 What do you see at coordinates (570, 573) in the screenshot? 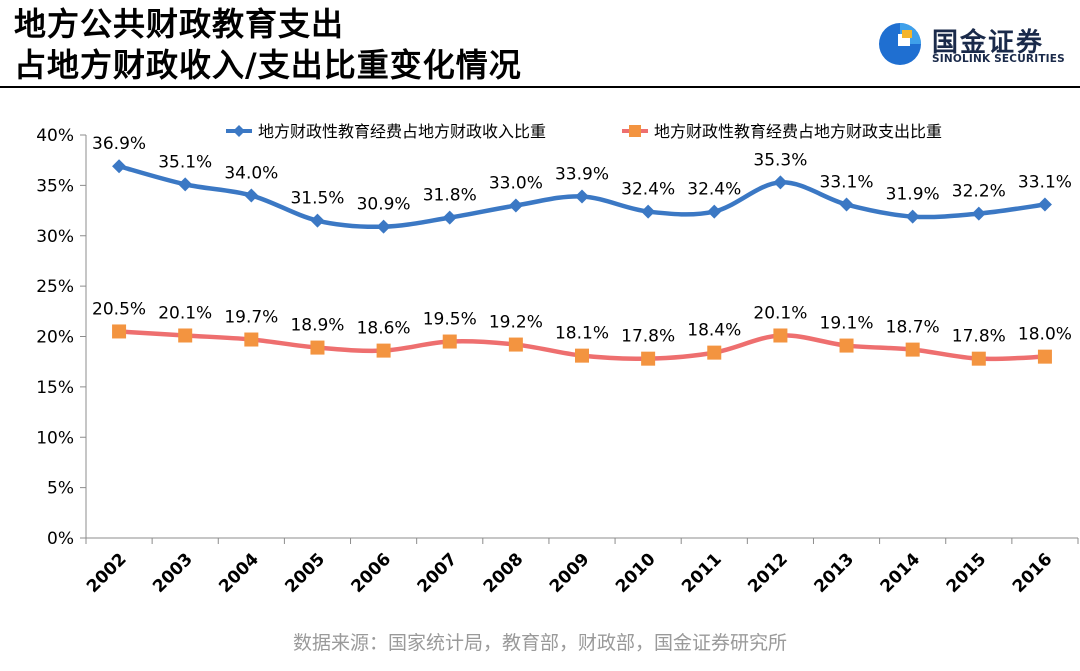
I see `x-tick-label: 2009` at bounding box center [570, 573].